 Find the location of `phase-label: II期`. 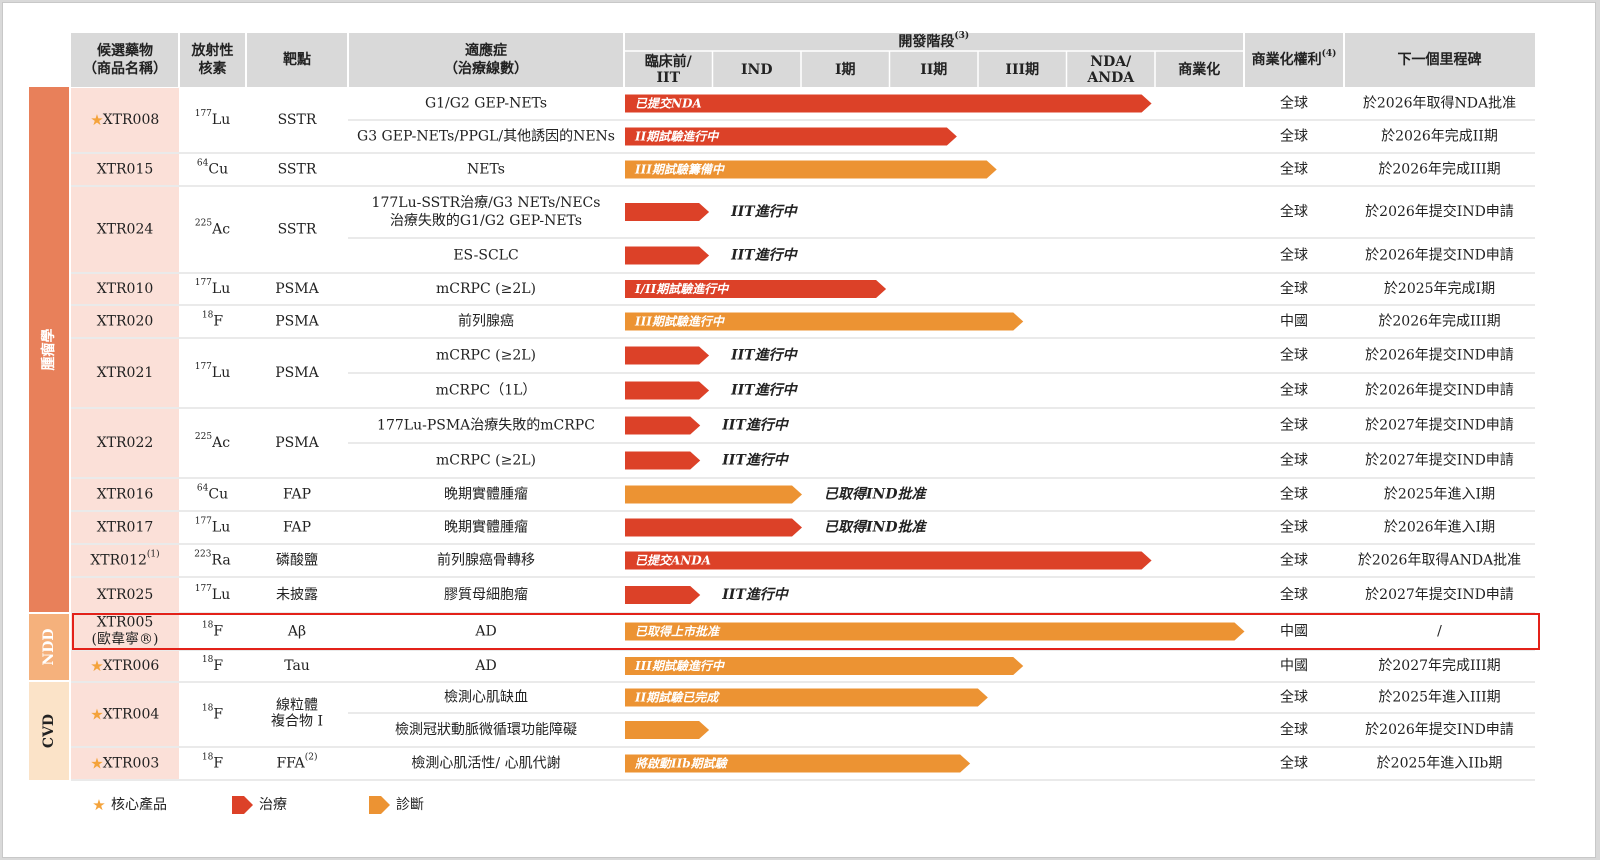

phase-label: II期 is located at coordinates (933, 70).